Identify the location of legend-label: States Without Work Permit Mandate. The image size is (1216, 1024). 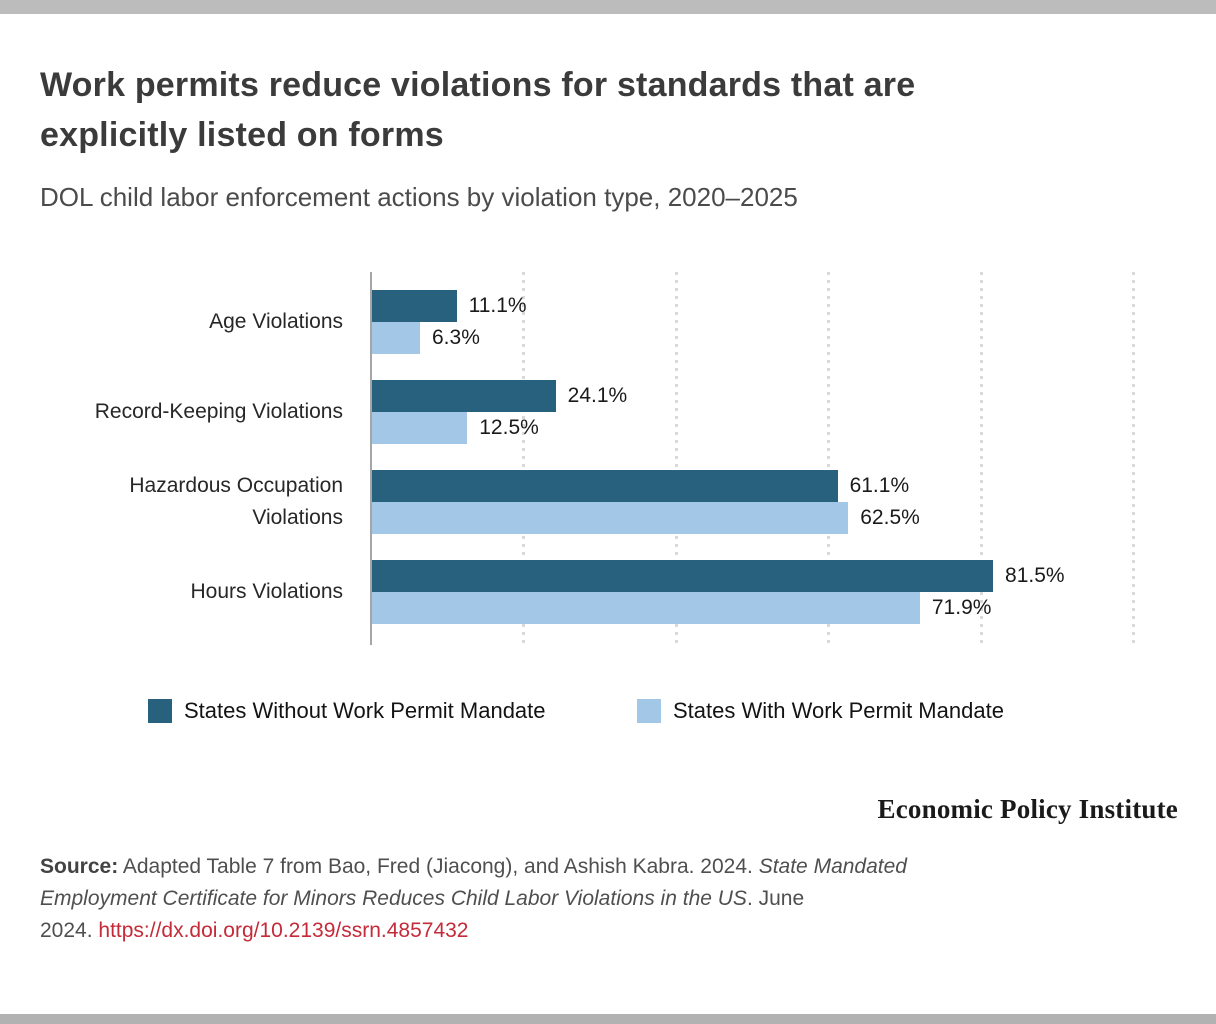
(365, 710).